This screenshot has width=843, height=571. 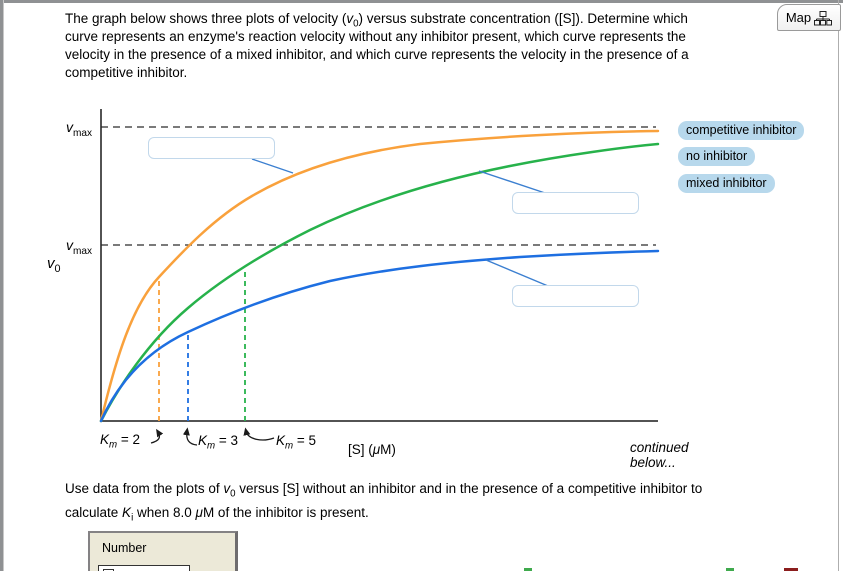 I want to click on window-top-border, so click(x=421, y=1).